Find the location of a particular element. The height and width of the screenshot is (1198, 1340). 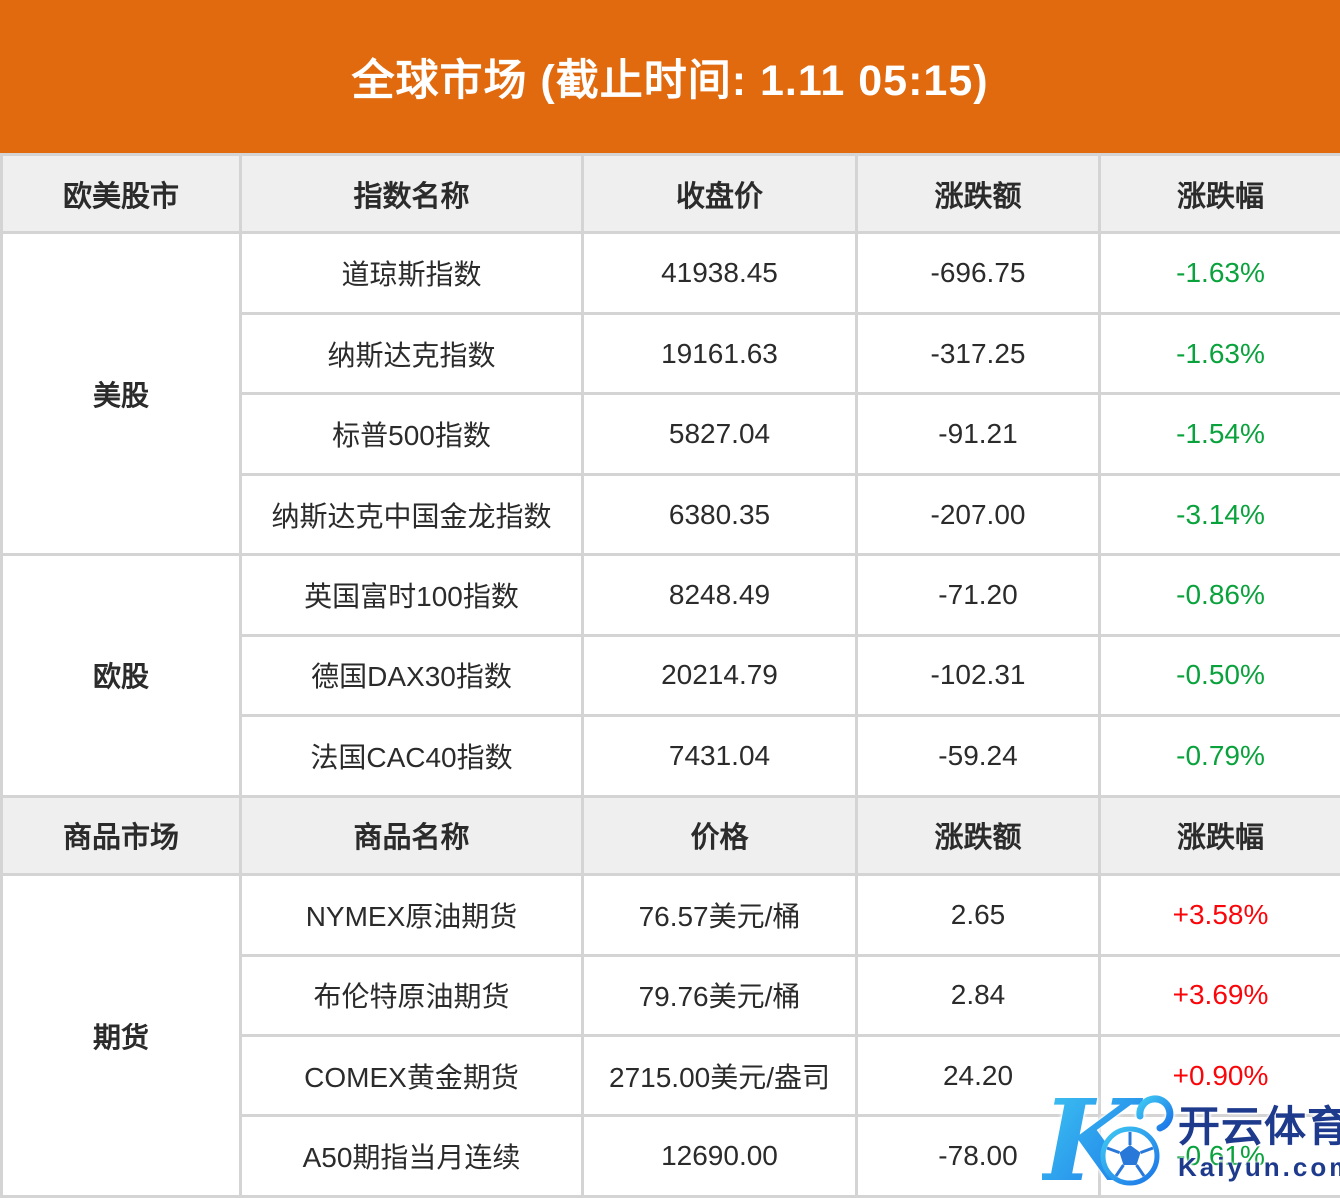

close-price-cell: 6380.35 is located at coordinates (719, 514).